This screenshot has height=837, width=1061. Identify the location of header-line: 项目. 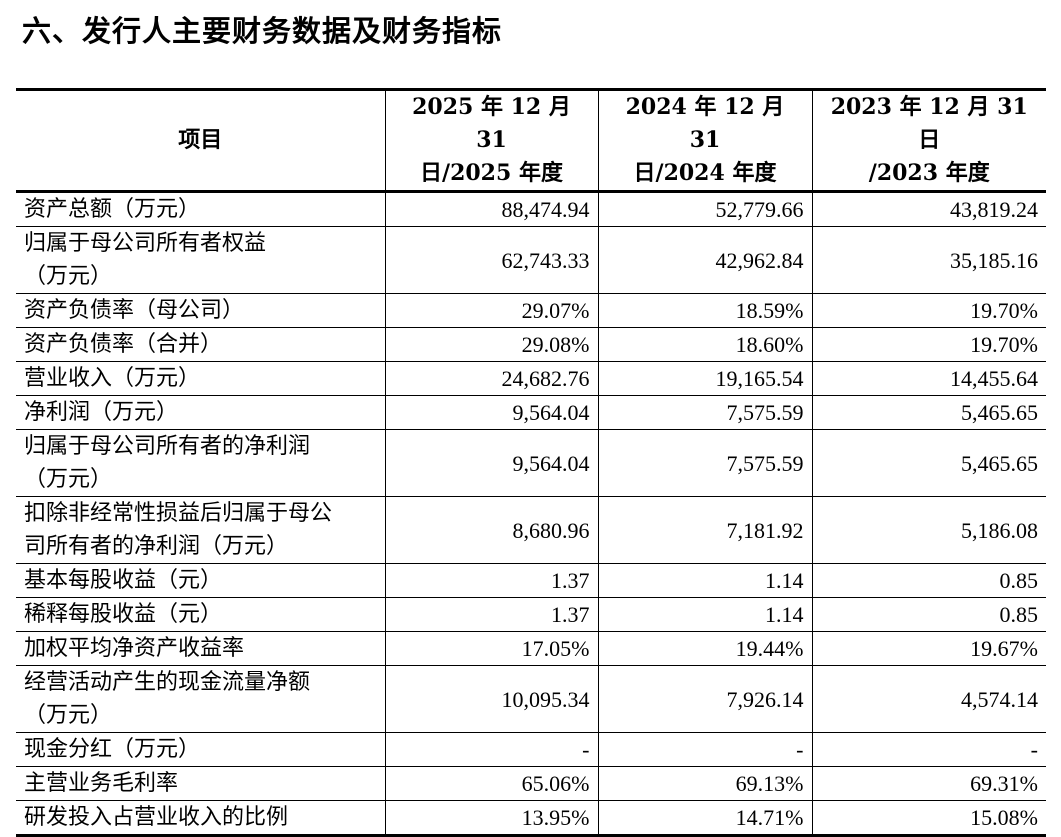
(200, 140).